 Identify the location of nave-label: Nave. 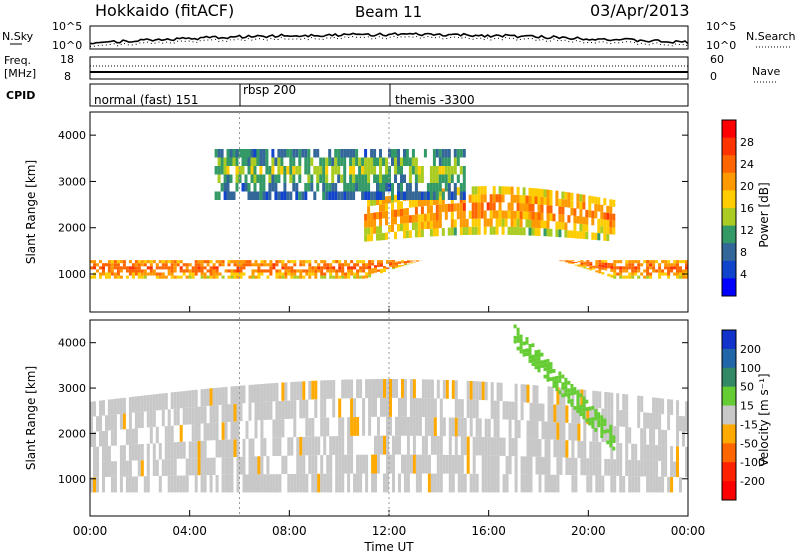
(766, 71).